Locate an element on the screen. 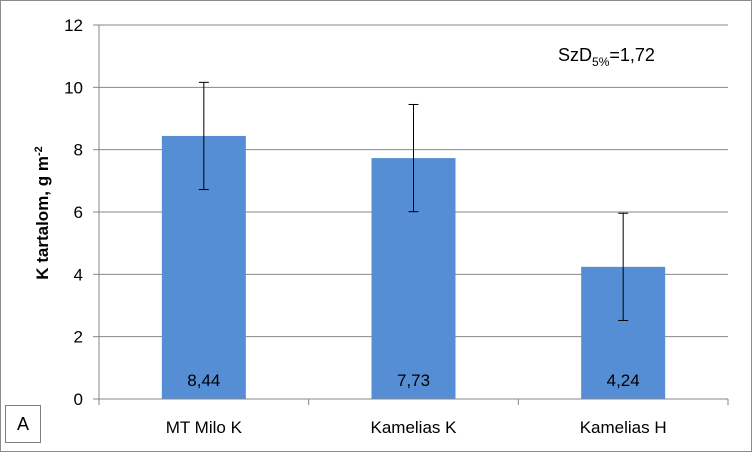  y-tick-label: 2 is located at coordinates (78, 337).